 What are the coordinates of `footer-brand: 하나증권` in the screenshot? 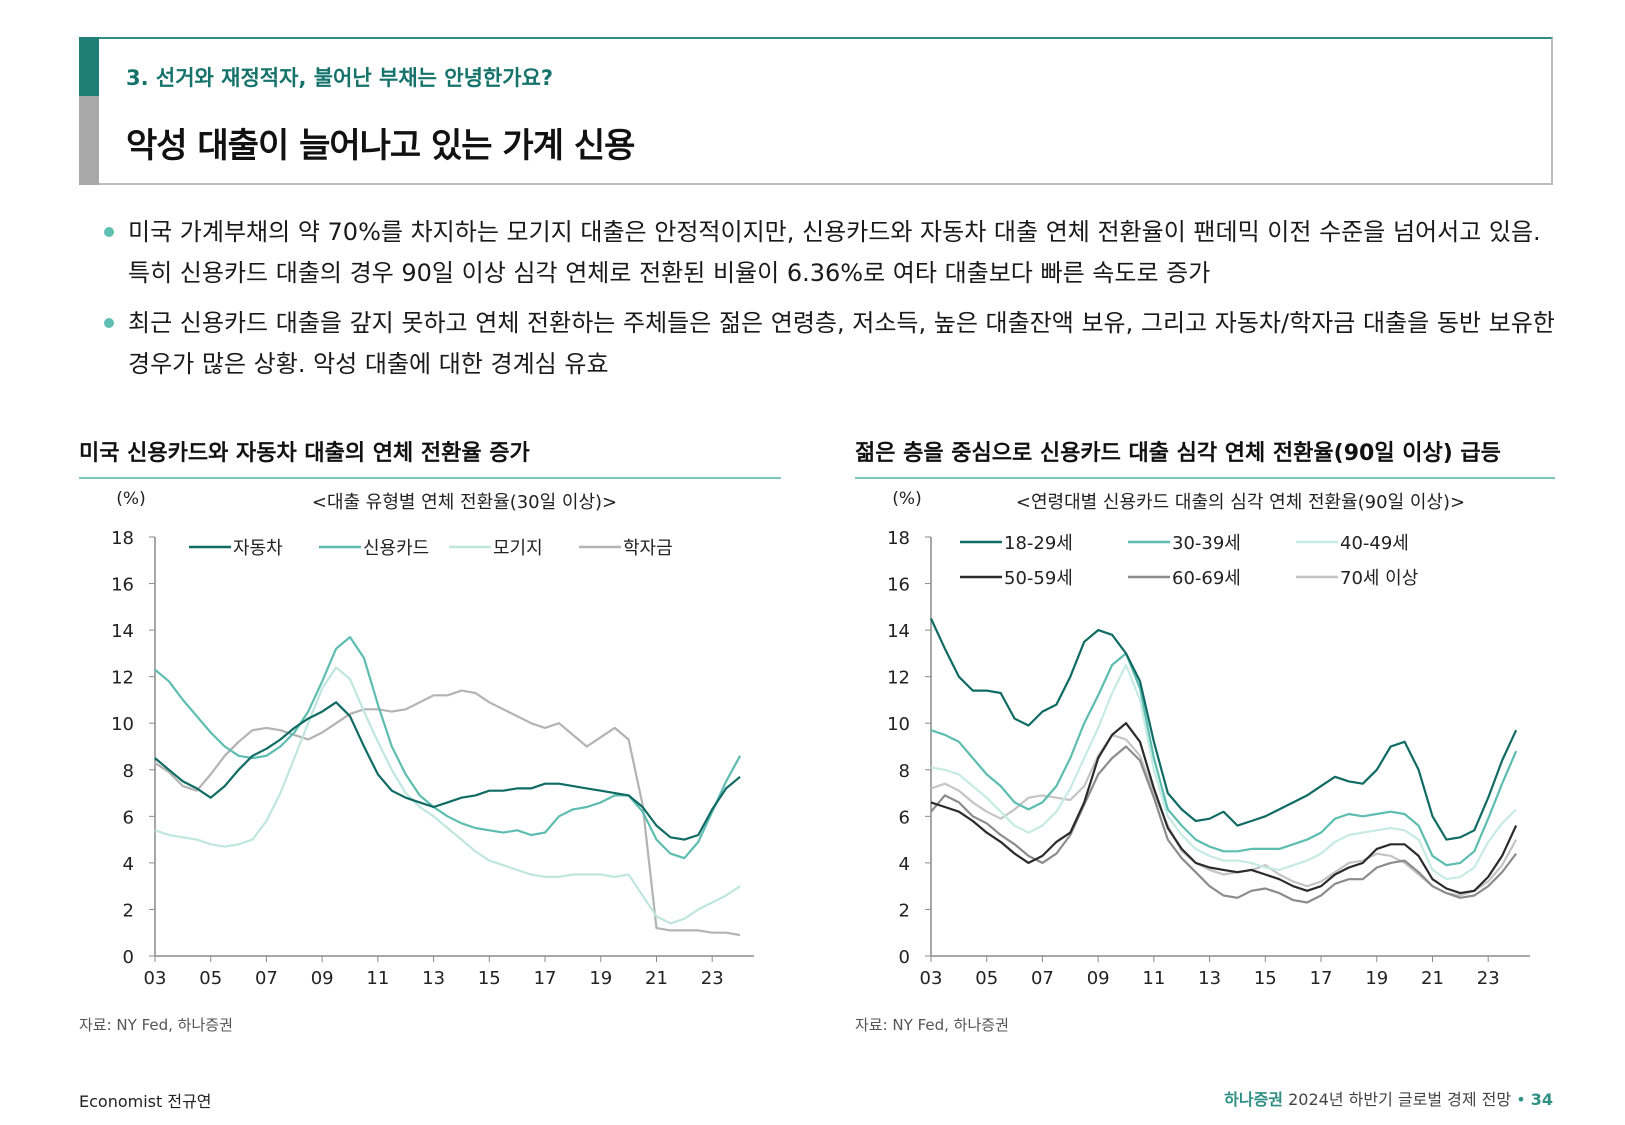 It's located at (1254, 1099).